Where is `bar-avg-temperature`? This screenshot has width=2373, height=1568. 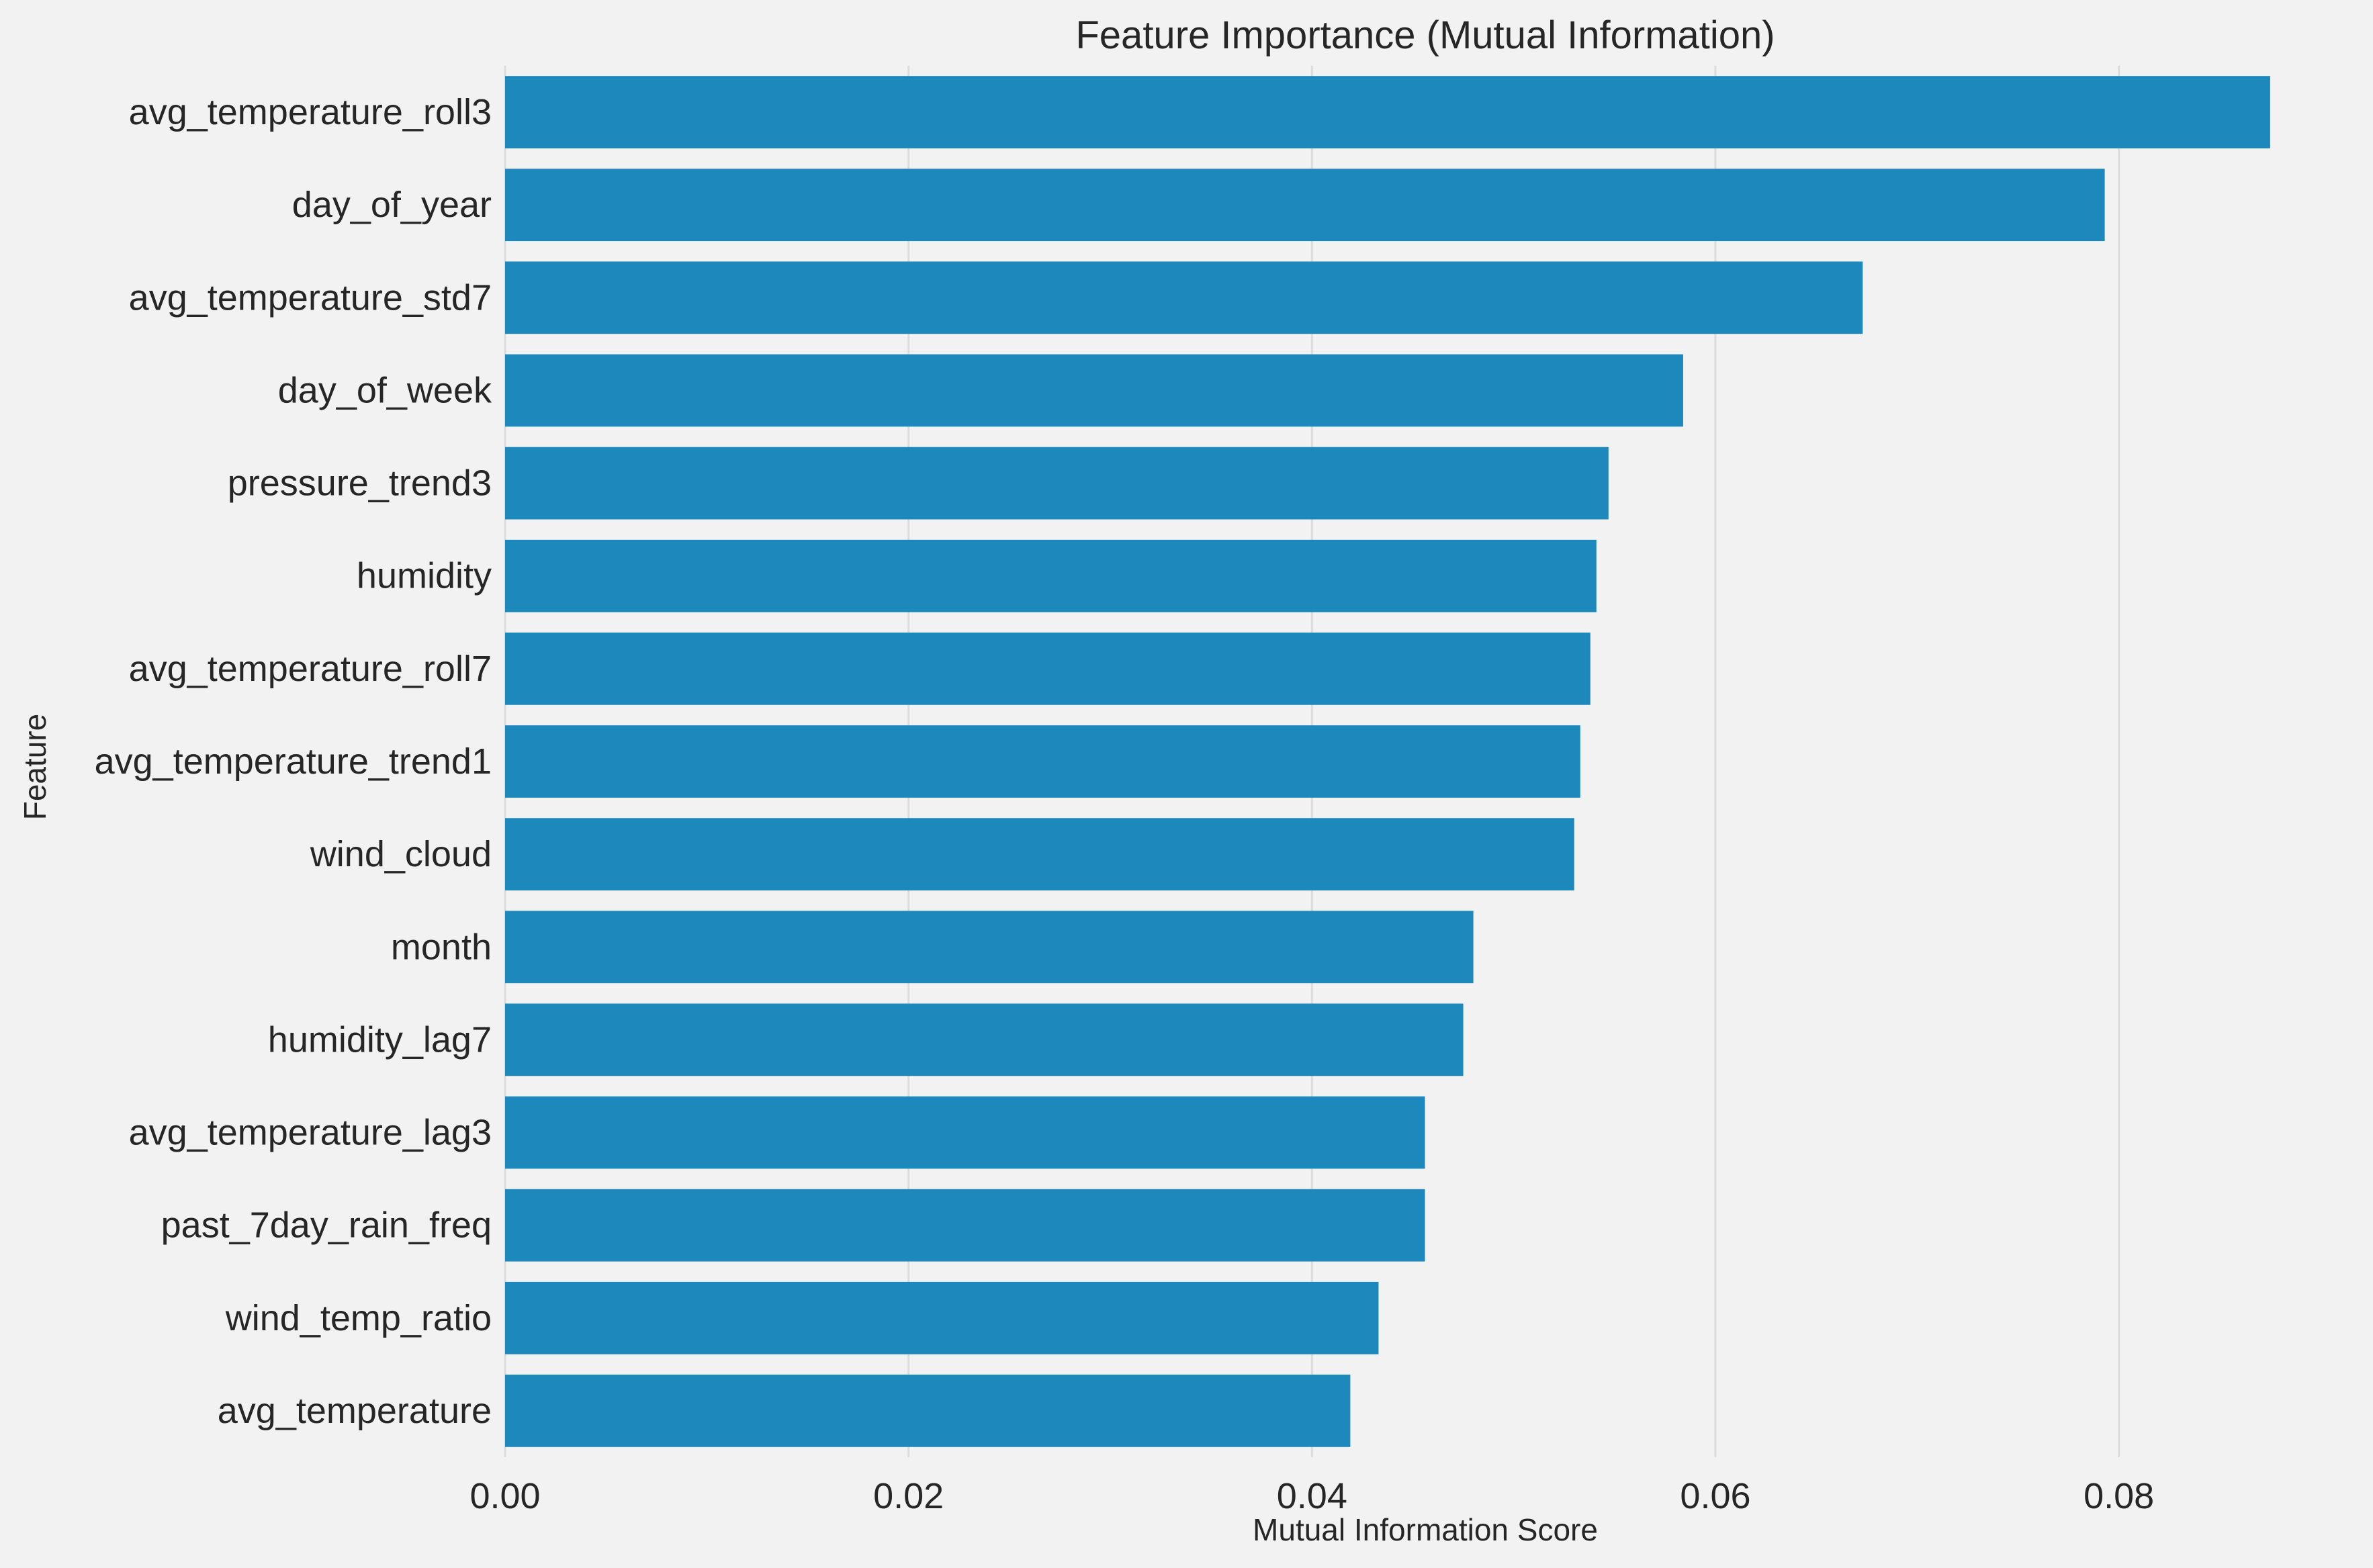
bar-avg-temperature is located at coordinates (928, 1411).